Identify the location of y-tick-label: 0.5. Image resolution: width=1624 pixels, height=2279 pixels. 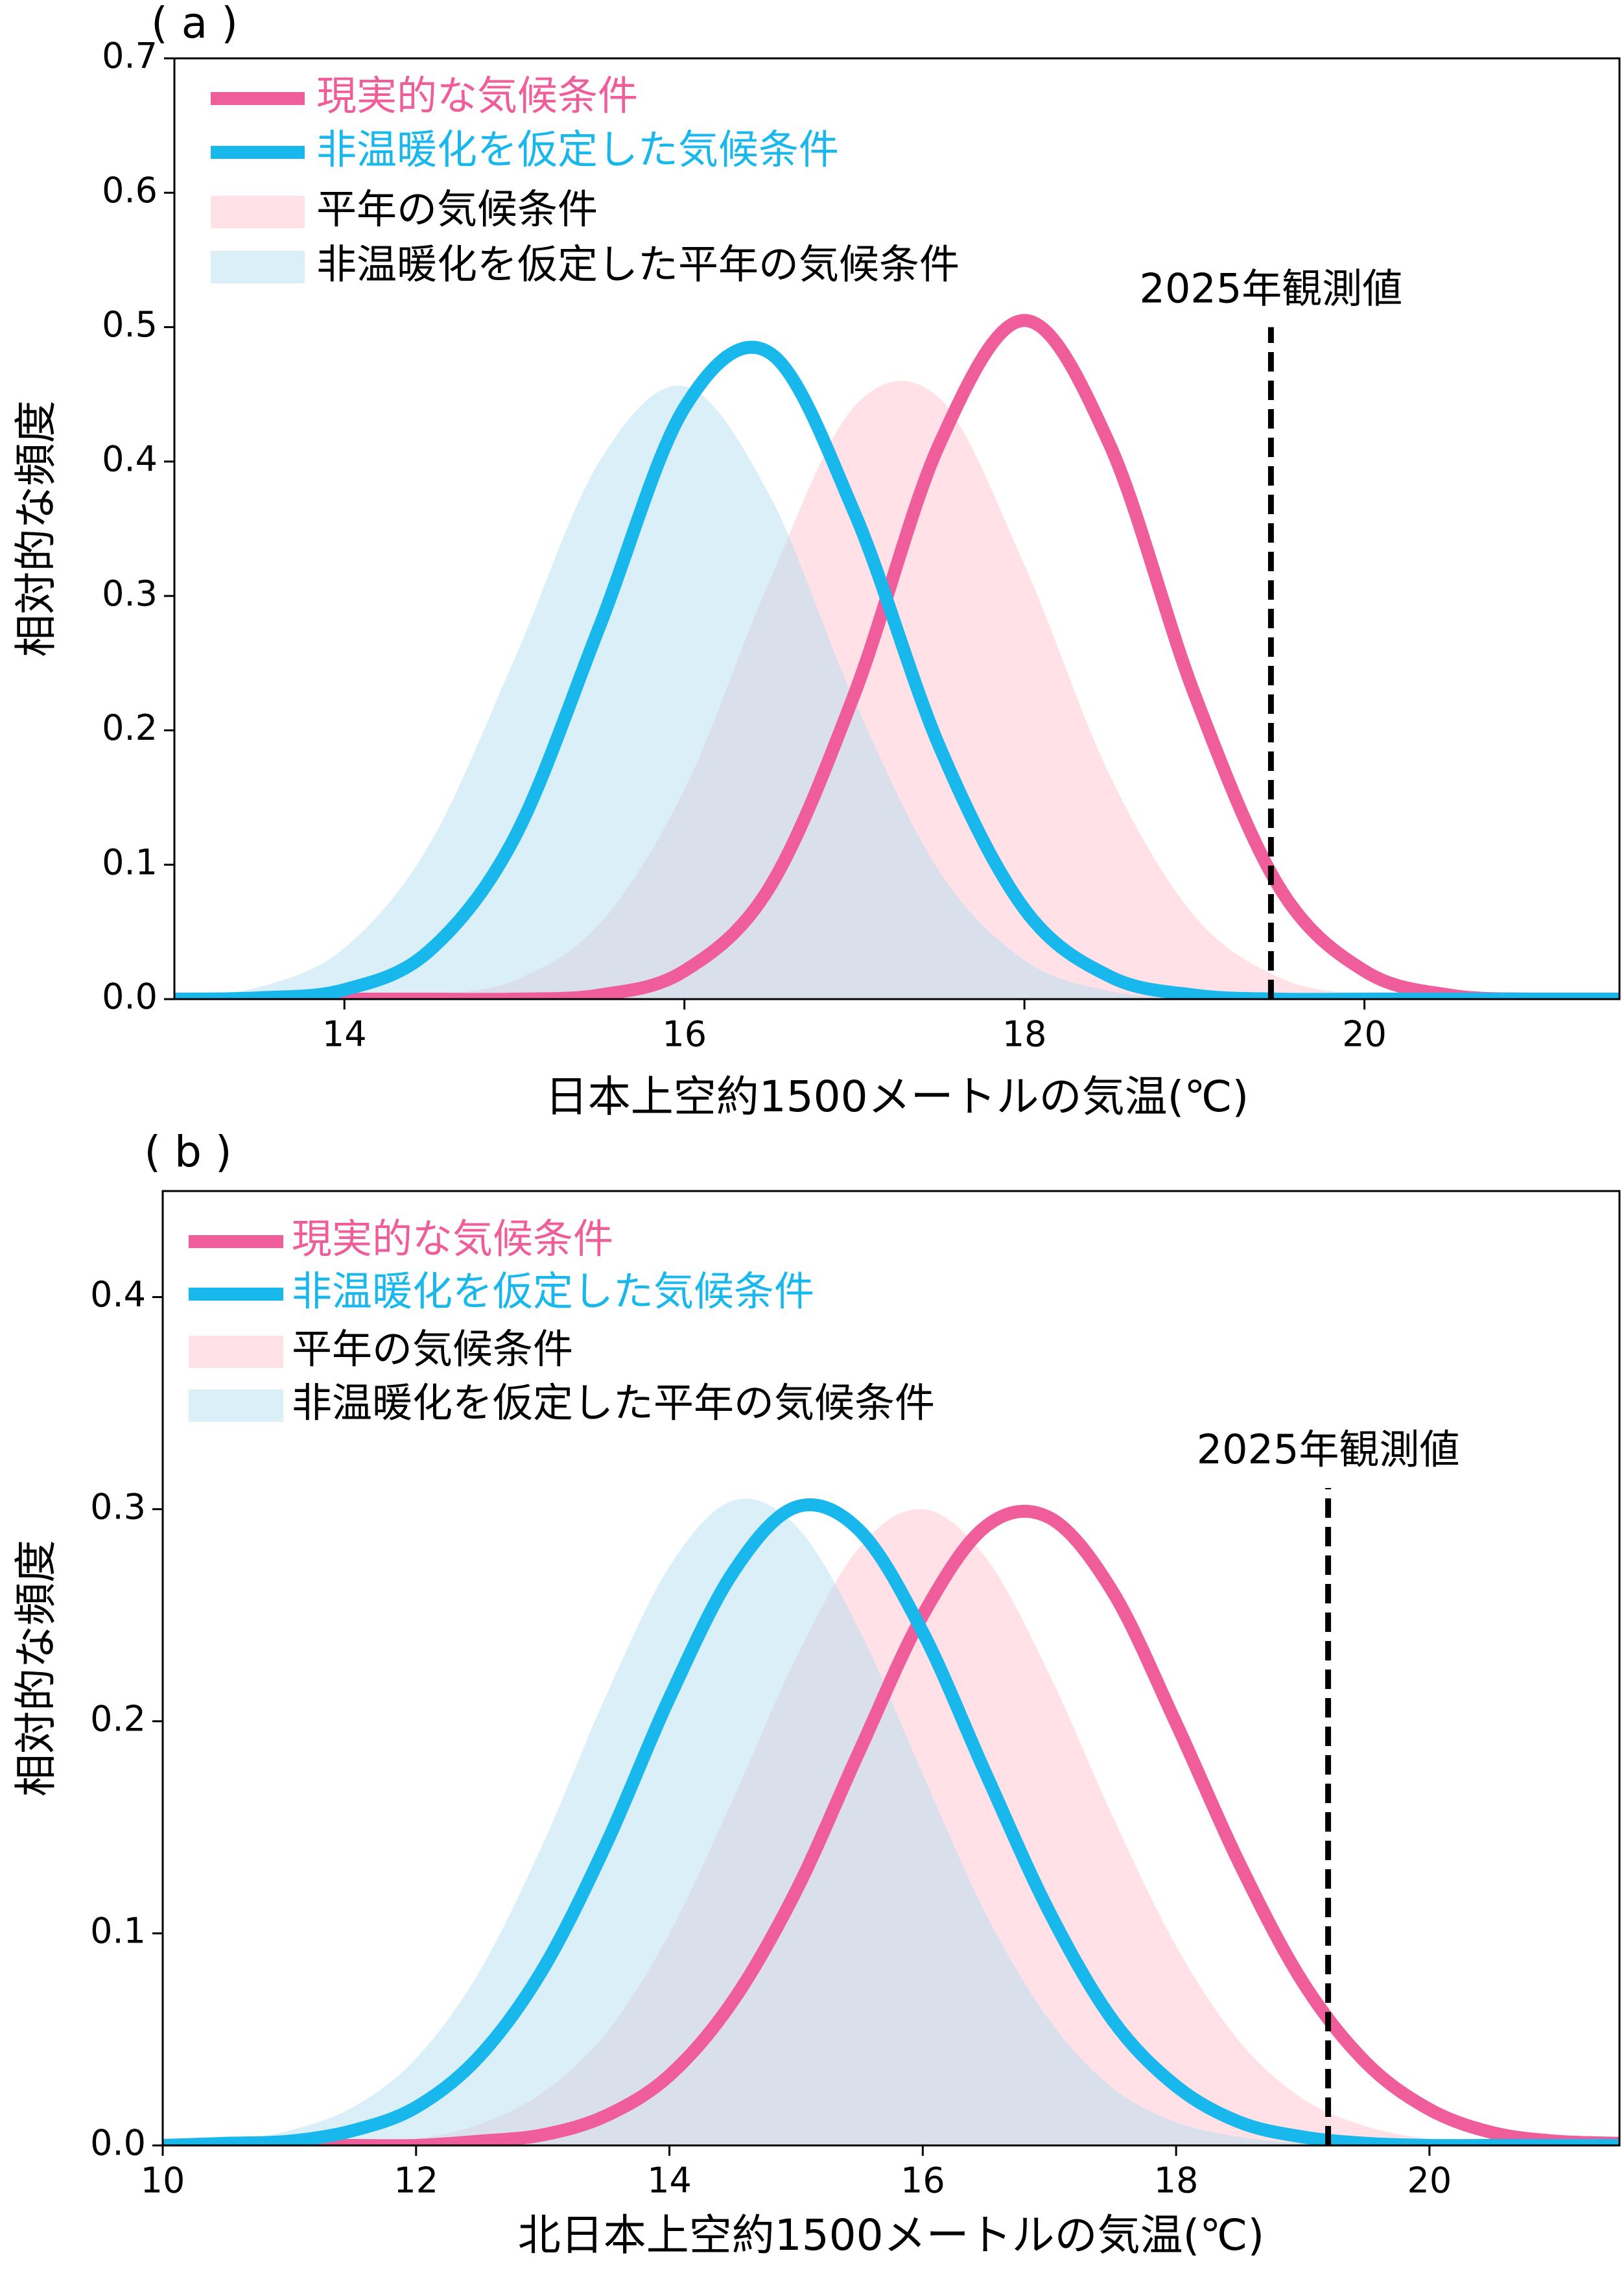
(130, 324).